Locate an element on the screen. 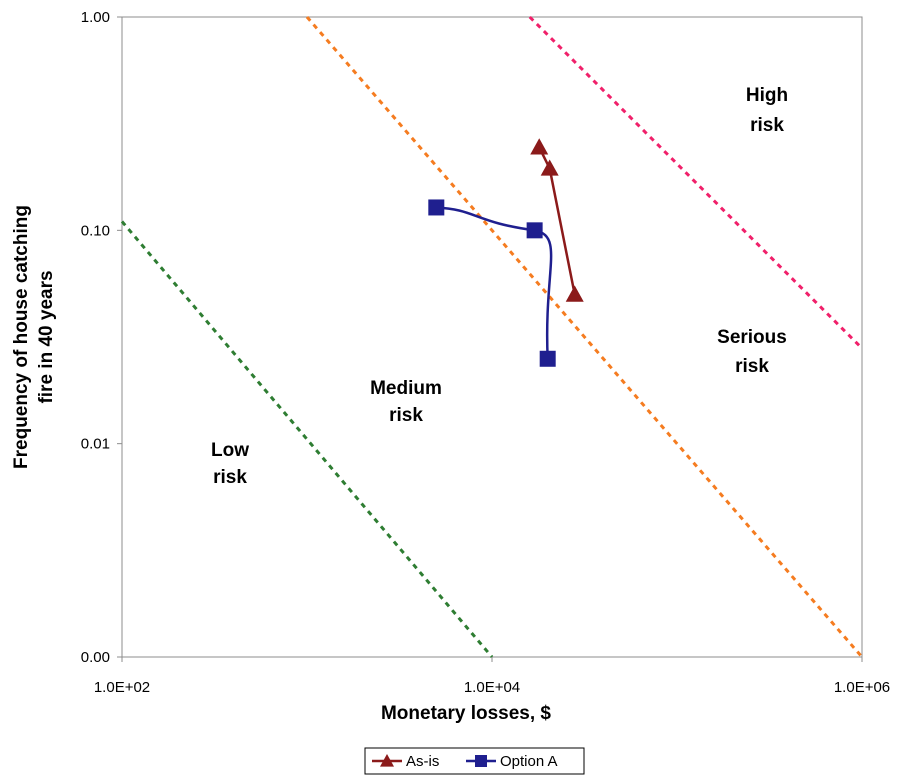 Image resolution: width=901 pixels, height=776 pixels. zone-label-medium: Medium risk is located at coordinates (406, 402).